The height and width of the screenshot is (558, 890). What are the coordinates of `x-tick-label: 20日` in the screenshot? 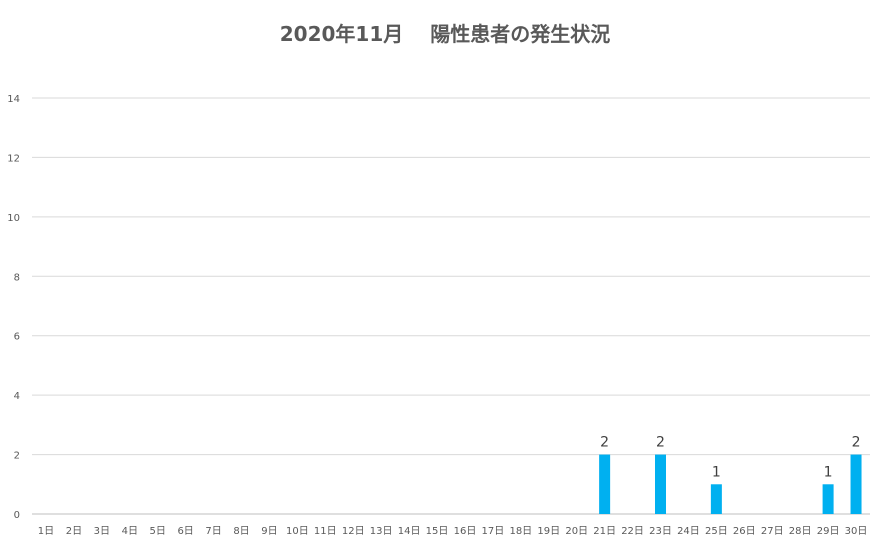 It's located at (576, 531).